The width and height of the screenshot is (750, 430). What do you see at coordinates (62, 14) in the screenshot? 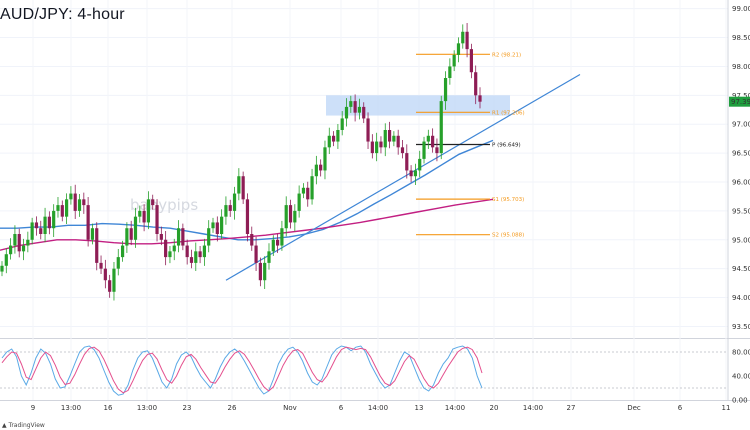
I see `chart-title: AUD/JPY: 4-hour` at bounding box center [62, 14].